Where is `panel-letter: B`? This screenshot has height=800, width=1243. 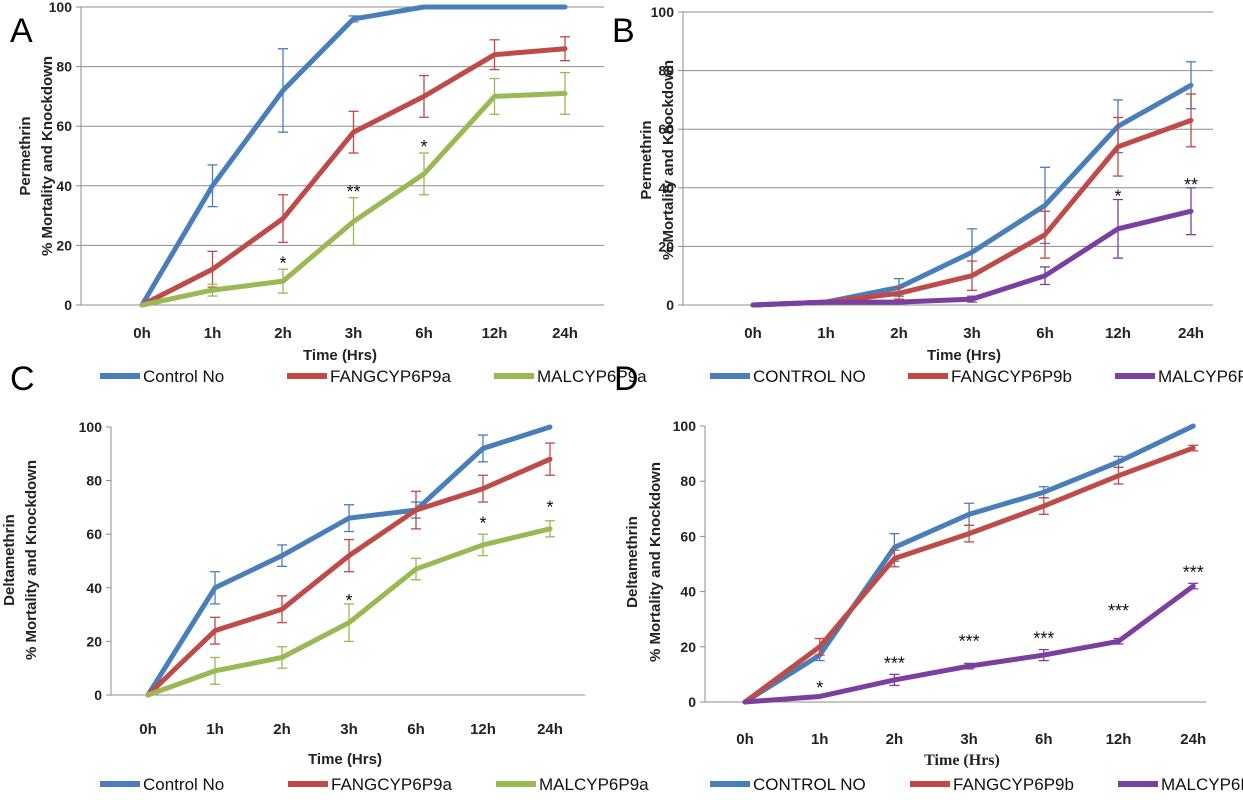
panel-letter: B is located at coordinates (623, 31).